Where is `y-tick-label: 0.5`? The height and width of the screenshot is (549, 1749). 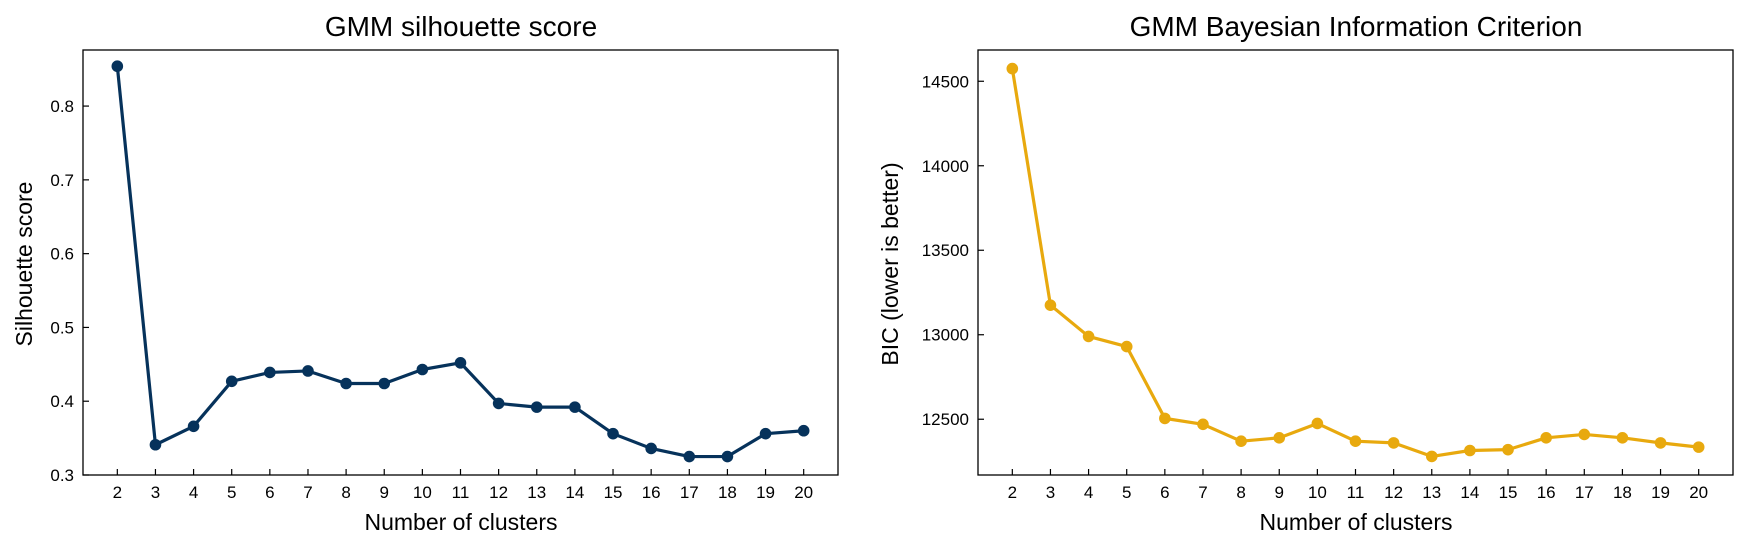 y-tick-label: 0.5 is located at coordinates (62, 327).